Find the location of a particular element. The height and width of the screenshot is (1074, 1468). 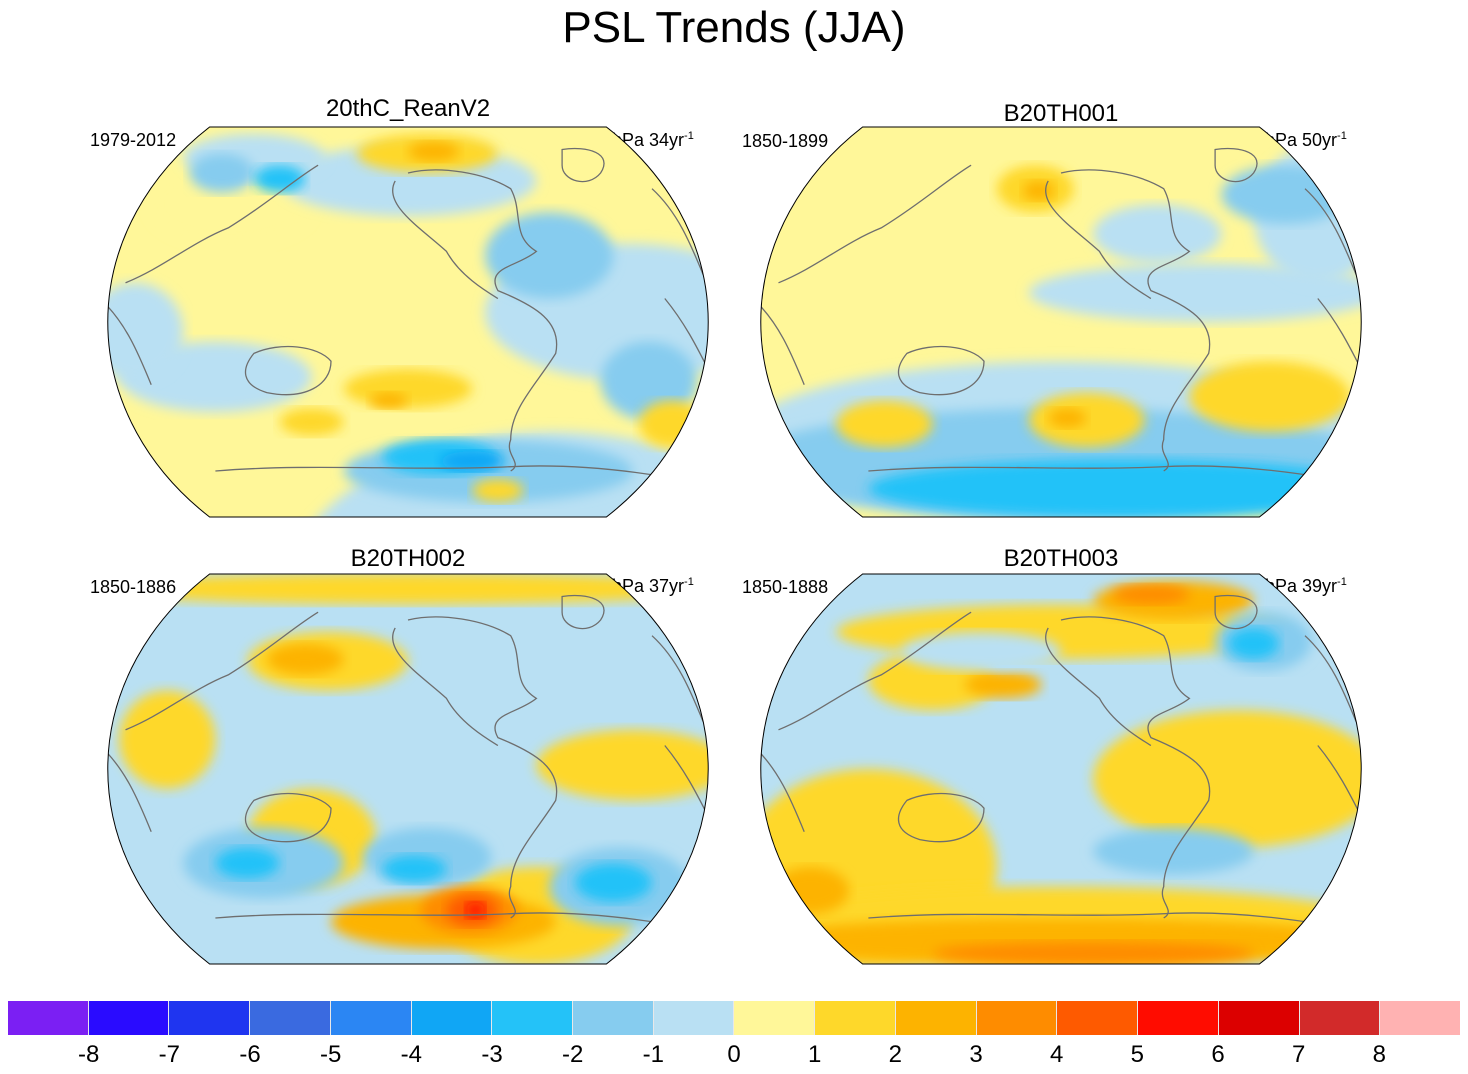

colorbar is located at coordinates (734, 1018).